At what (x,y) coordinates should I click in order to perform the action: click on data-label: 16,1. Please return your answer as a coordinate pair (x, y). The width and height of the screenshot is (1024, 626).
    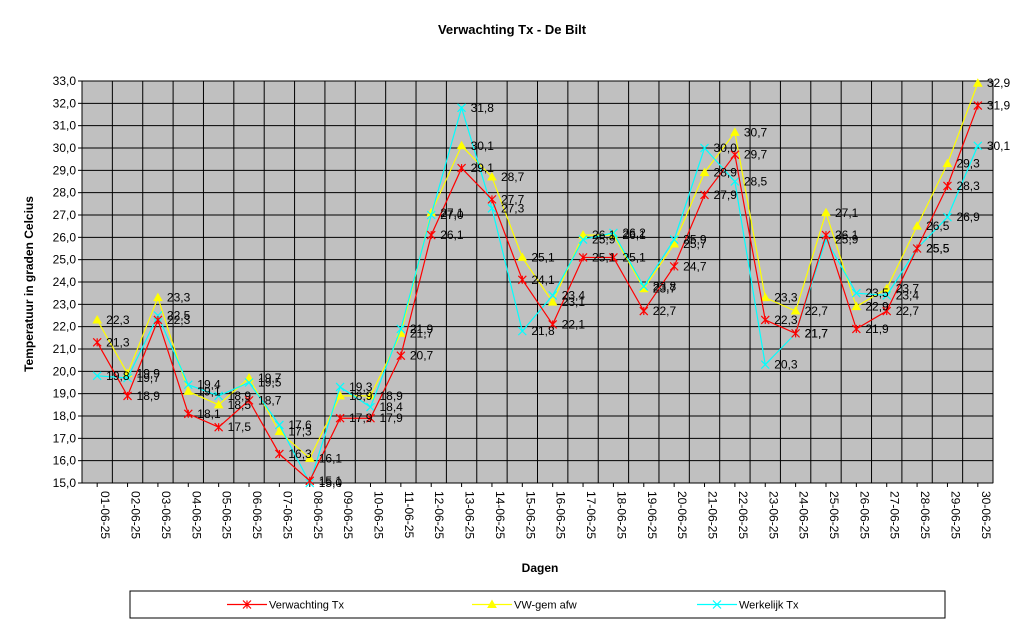
    Looking at the image, I should click on (331, 458).